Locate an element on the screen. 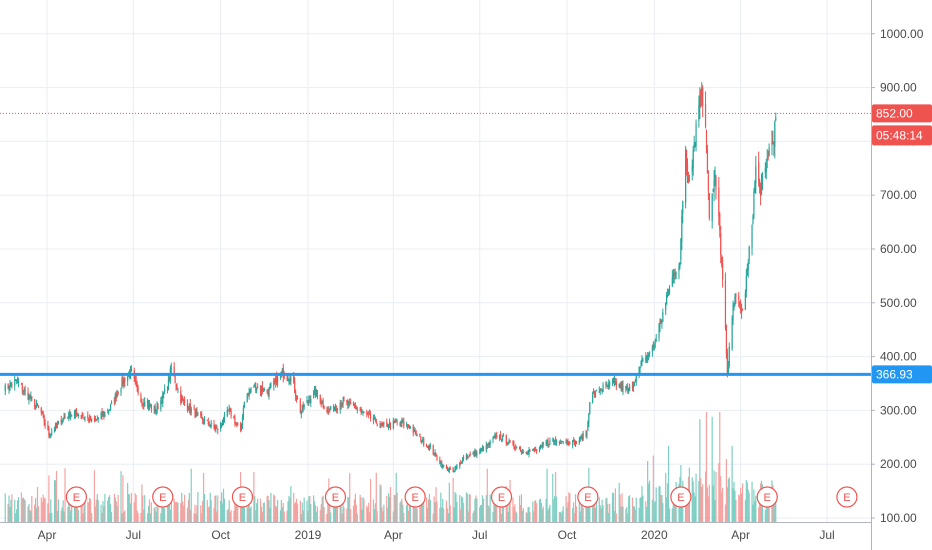 Image resolution: width=932 pixels, height=550 pixels. last-price-tag-bg is located at coordinates (902, 113).